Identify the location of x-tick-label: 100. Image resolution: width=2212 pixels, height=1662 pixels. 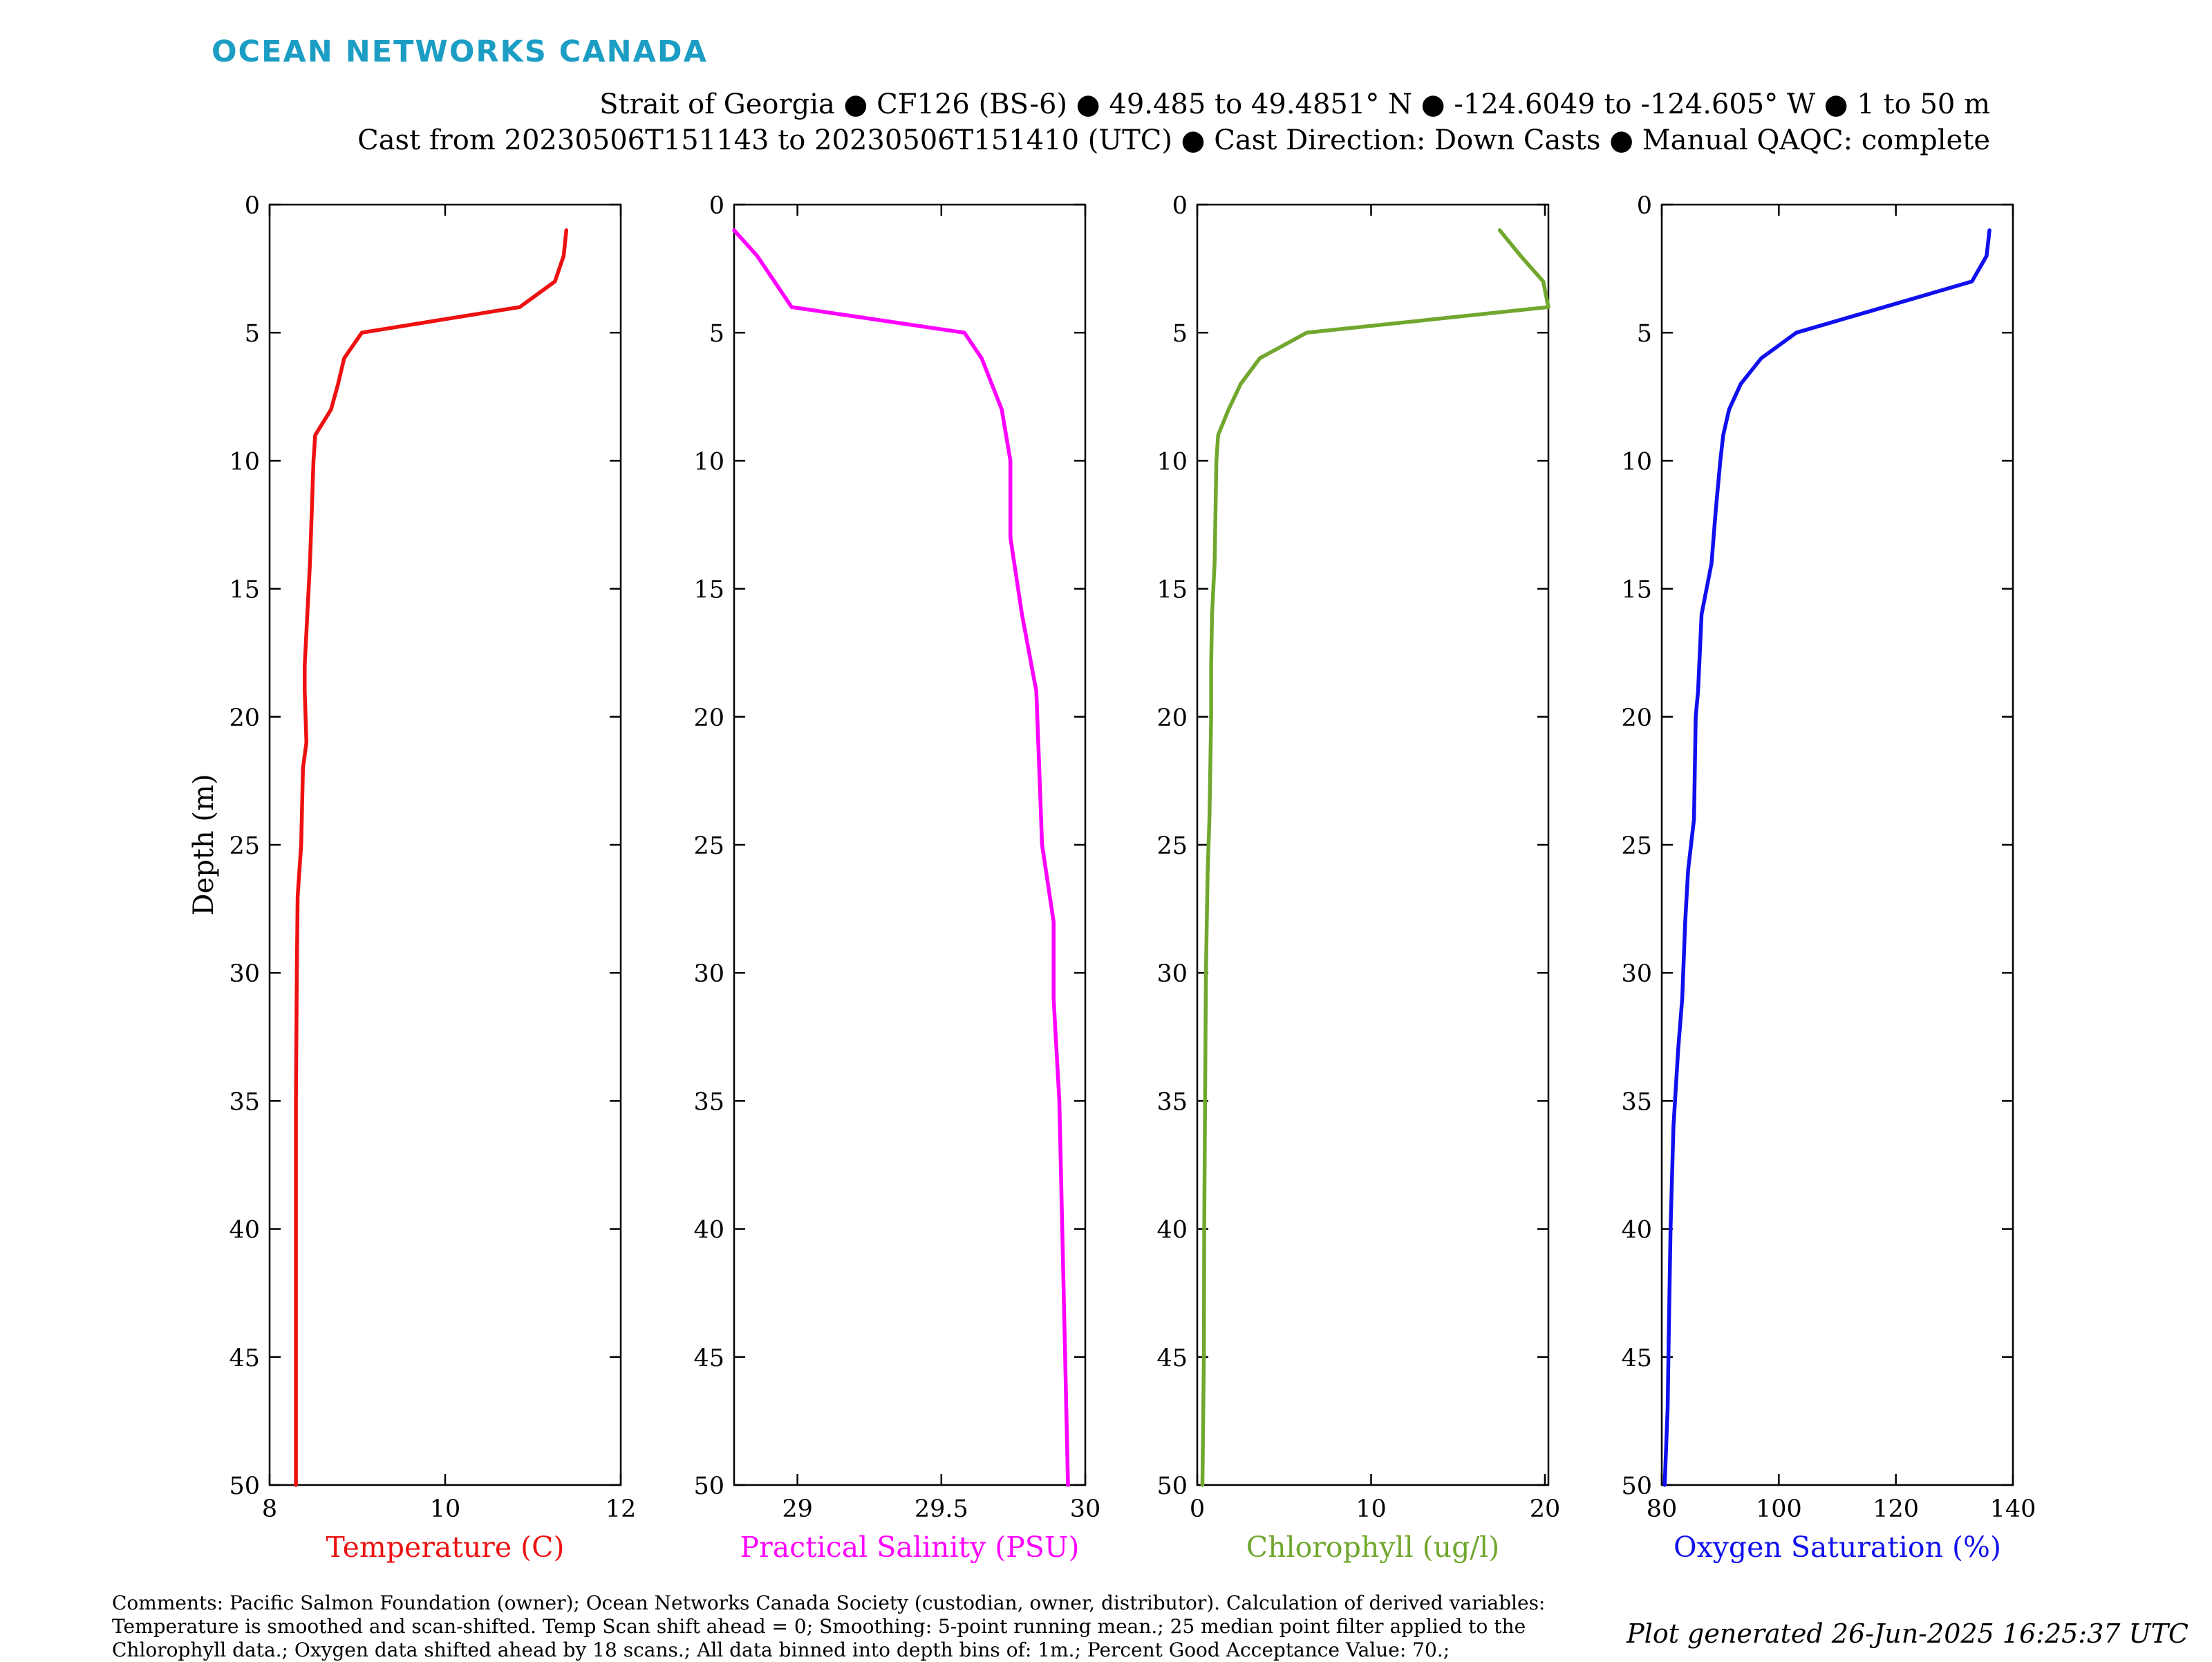
(1779, 1509).